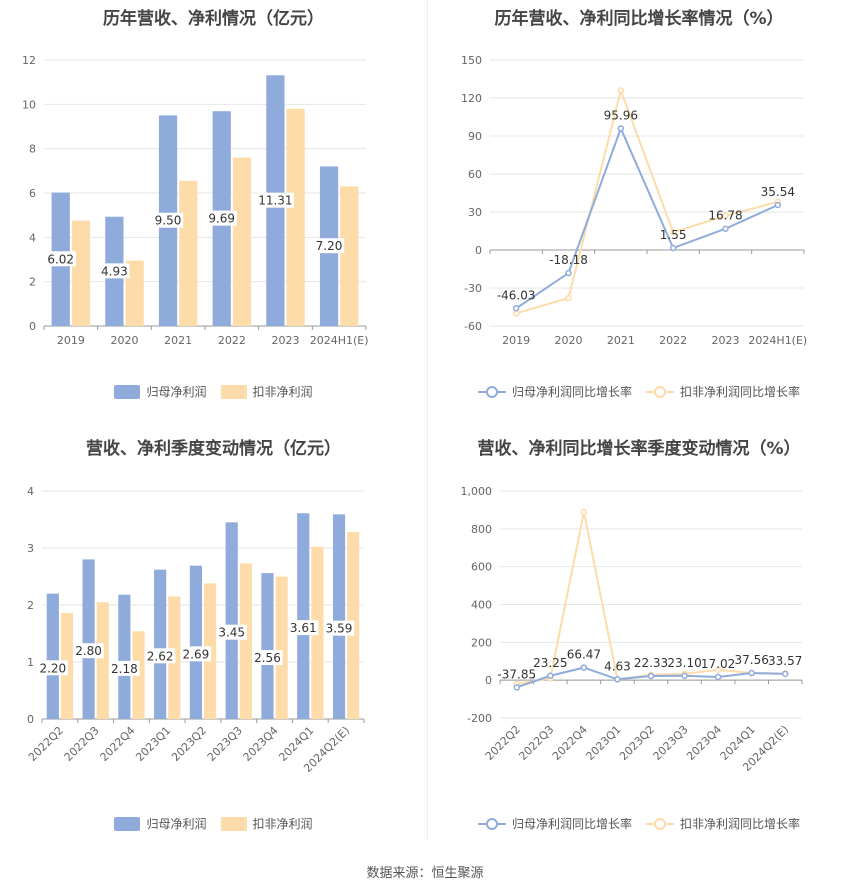  What do you see at coordinates (477, 491) in the screenshot?
I see `y-tick-label: 1,000` at bounding box center [477, 491].